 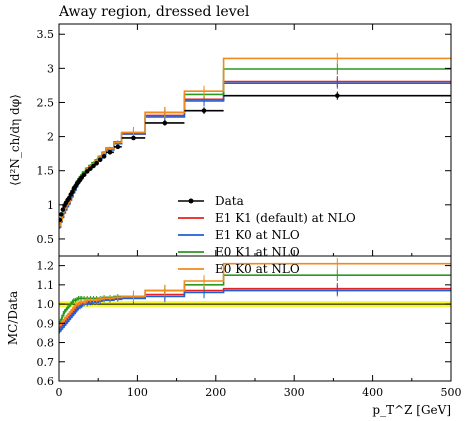 What do you see at coordinates (191, 201) in the screenshot?
I see `legend-point-data` at bounding box center [191, 201].